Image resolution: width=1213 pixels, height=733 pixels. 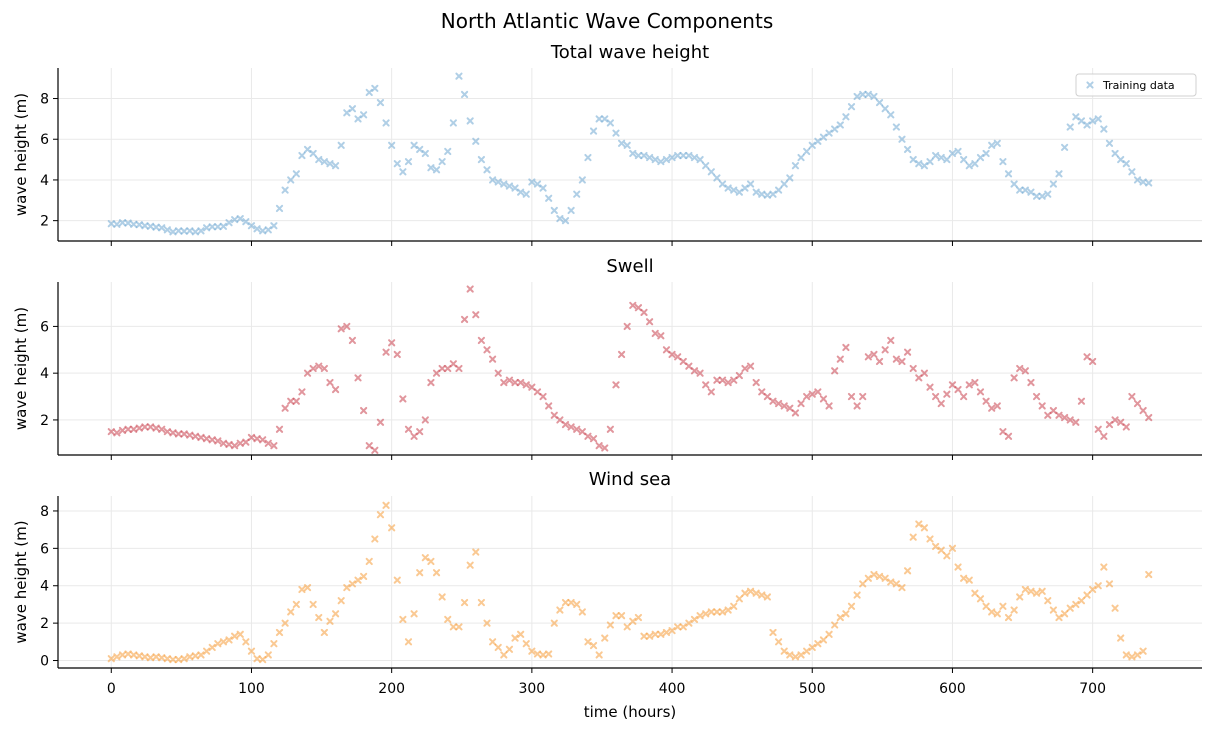 What do you see at coordinates (630, 479) in the screenshot?
I see `subplot-title-windsea: Wind sea` at bounding box center [630, 479].